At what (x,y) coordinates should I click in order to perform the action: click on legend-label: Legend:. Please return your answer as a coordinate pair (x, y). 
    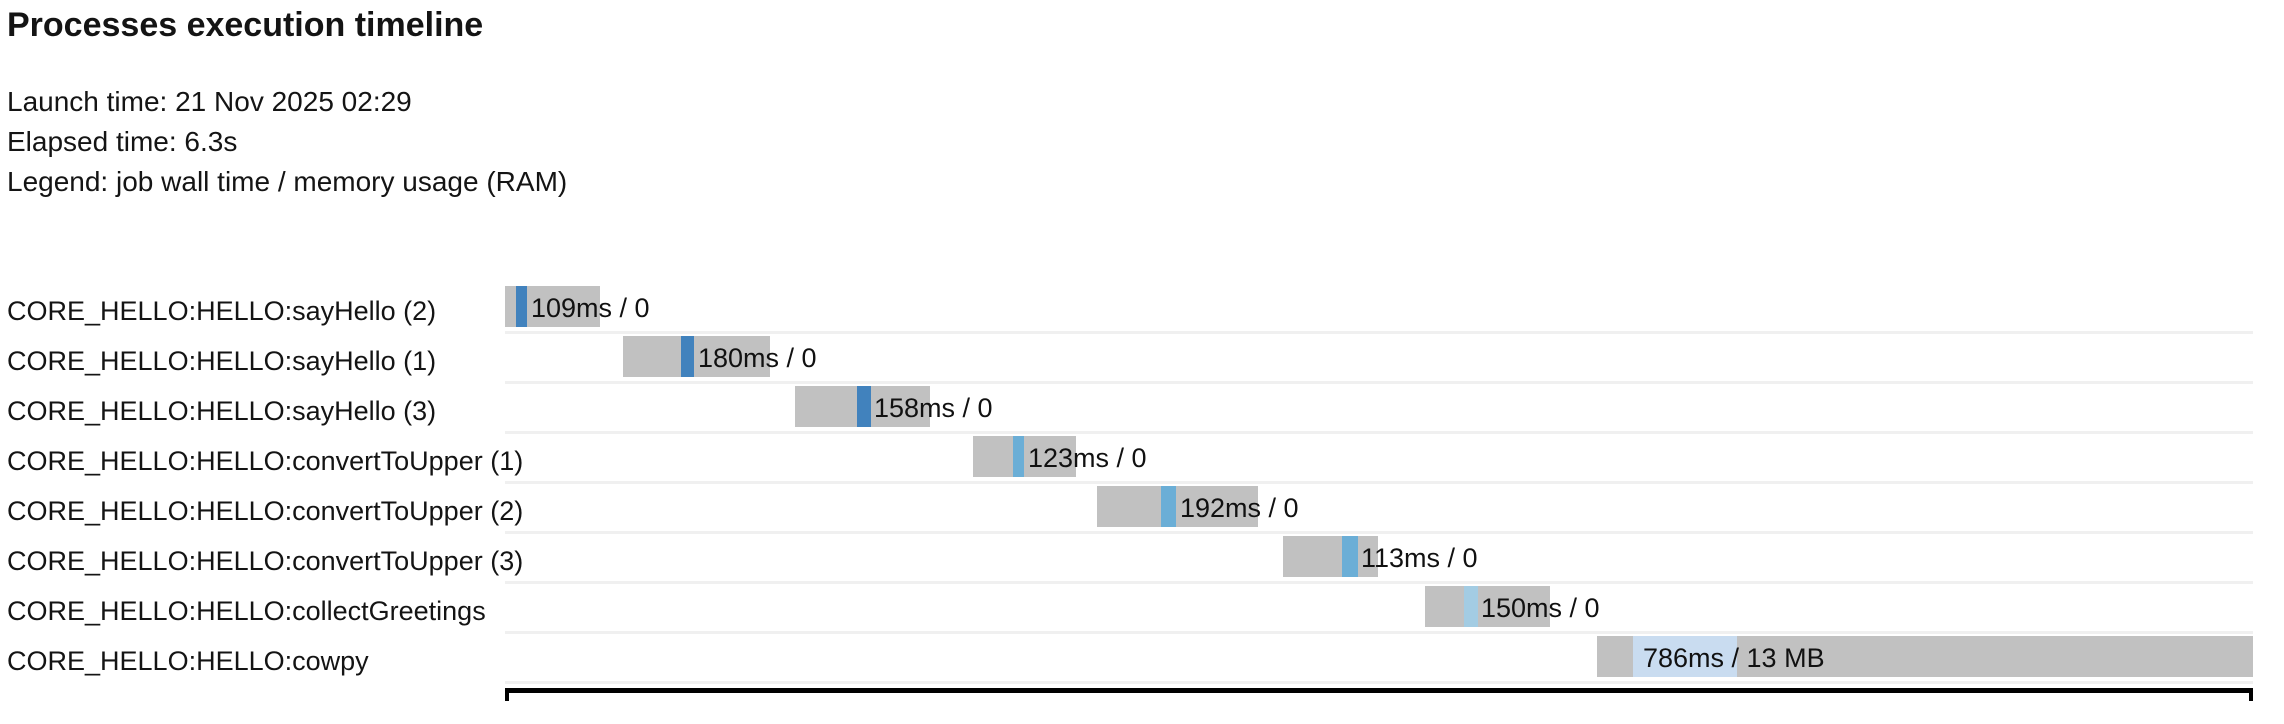
    Looking at the image, I should click on (58, 181).